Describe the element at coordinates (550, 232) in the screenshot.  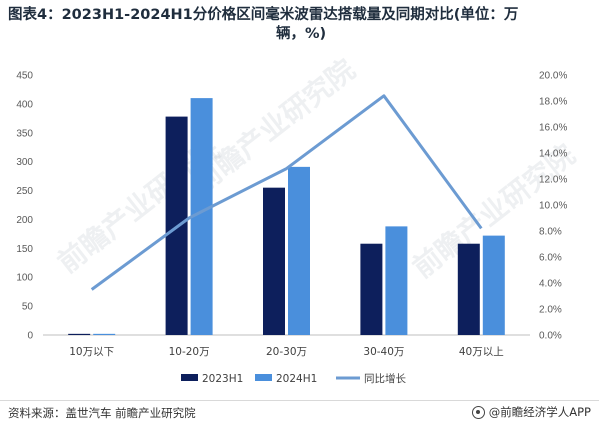
I see `y-right-tick-label: 8.0%` at that location.